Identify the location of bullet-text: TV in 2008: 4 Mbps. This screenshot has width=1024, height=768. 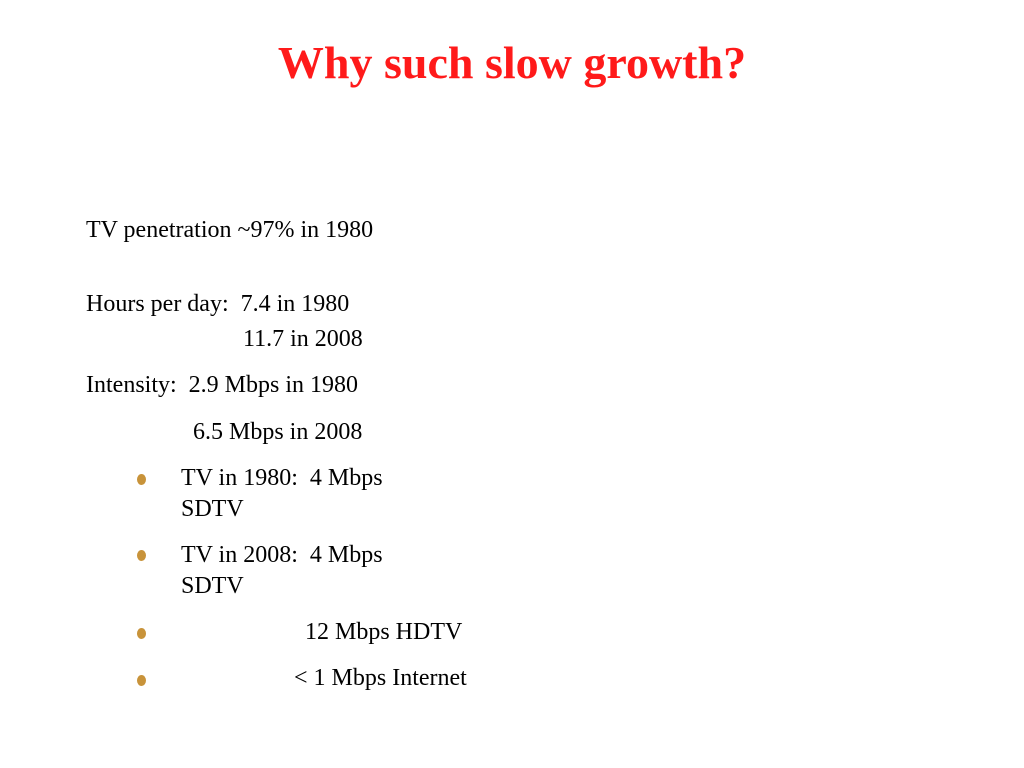
(282, 555).